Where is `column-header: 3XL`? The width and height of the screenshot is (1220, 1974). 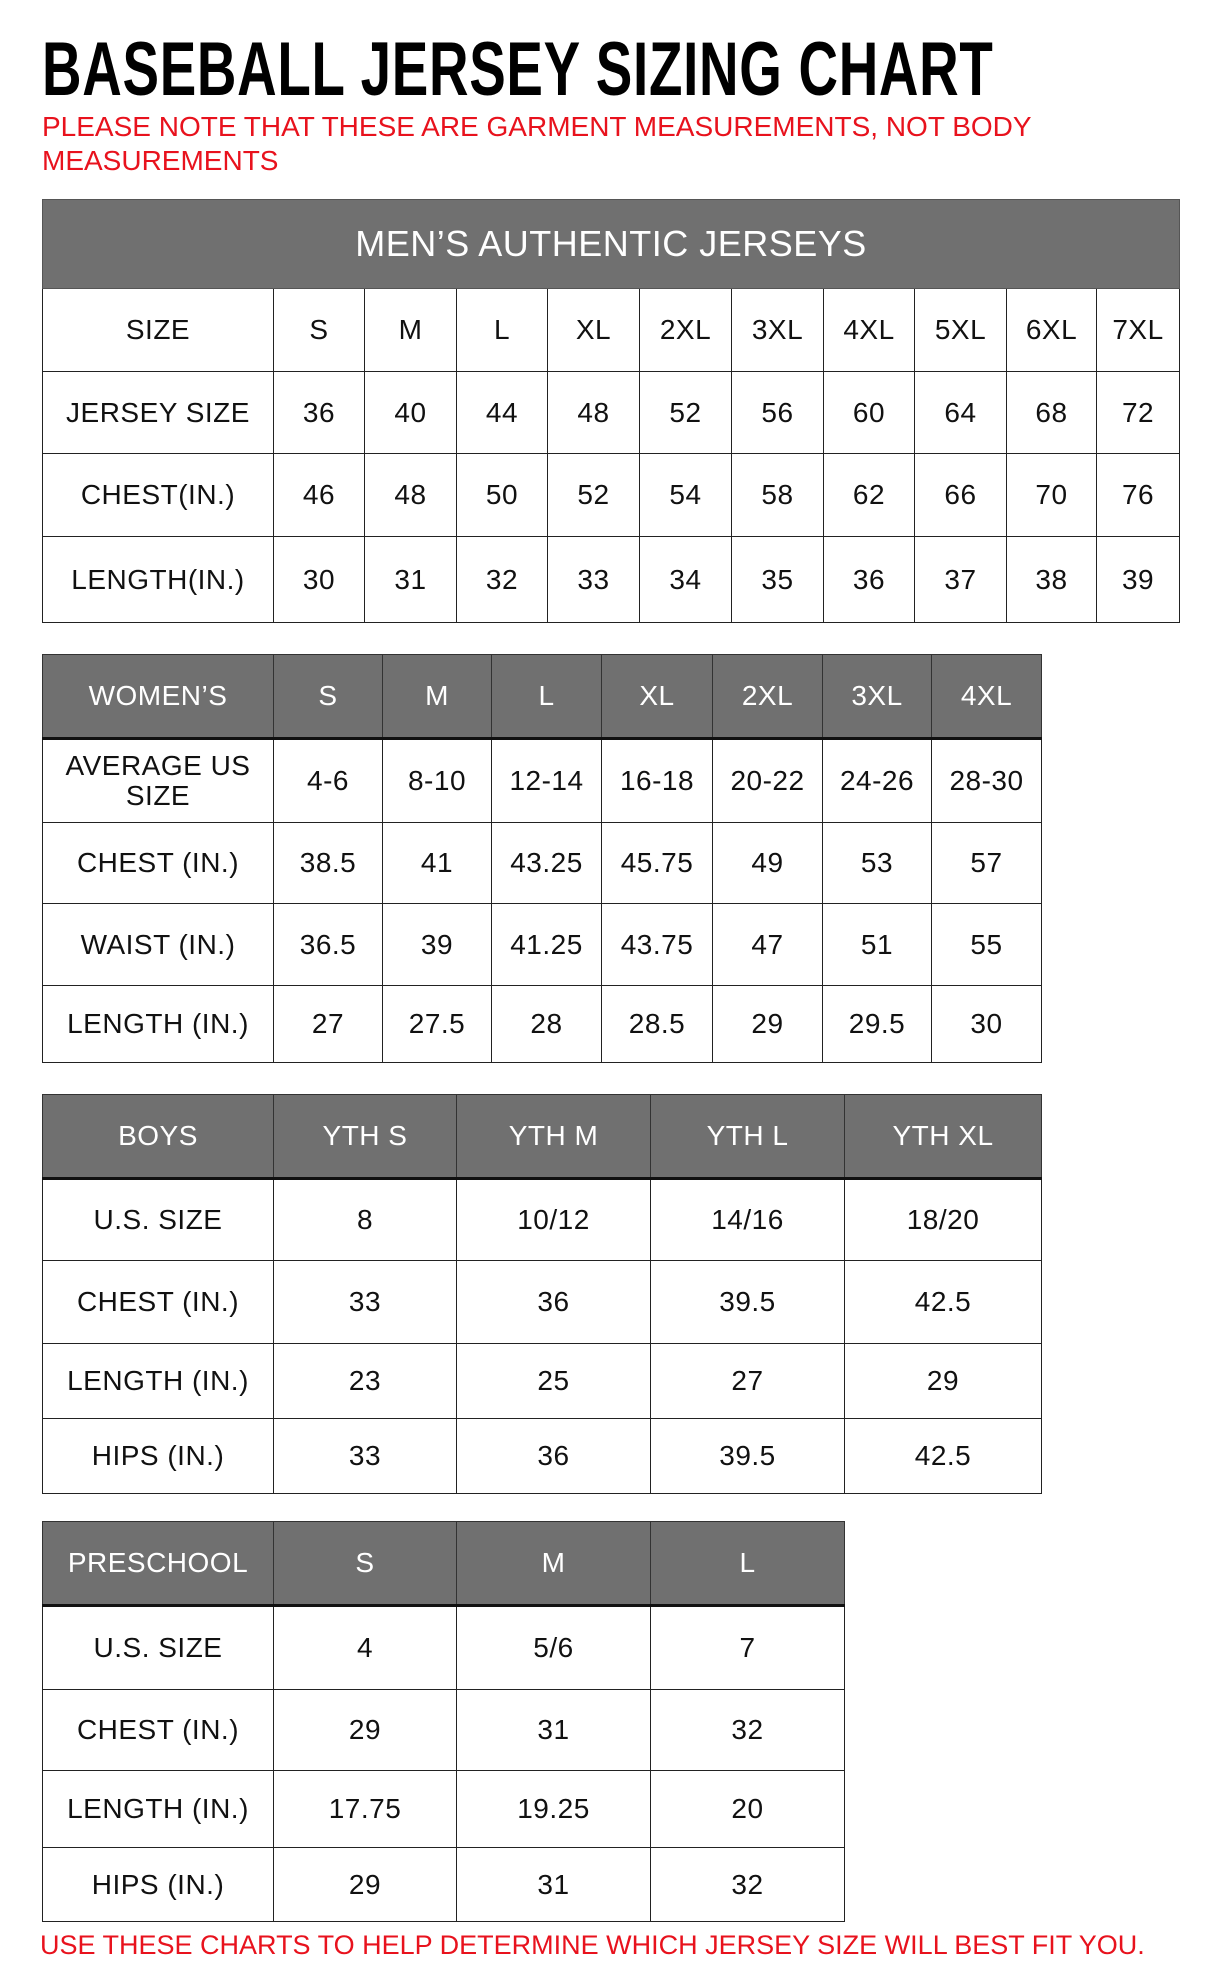 column-header: 3XL is located at coordinates (777, 330).